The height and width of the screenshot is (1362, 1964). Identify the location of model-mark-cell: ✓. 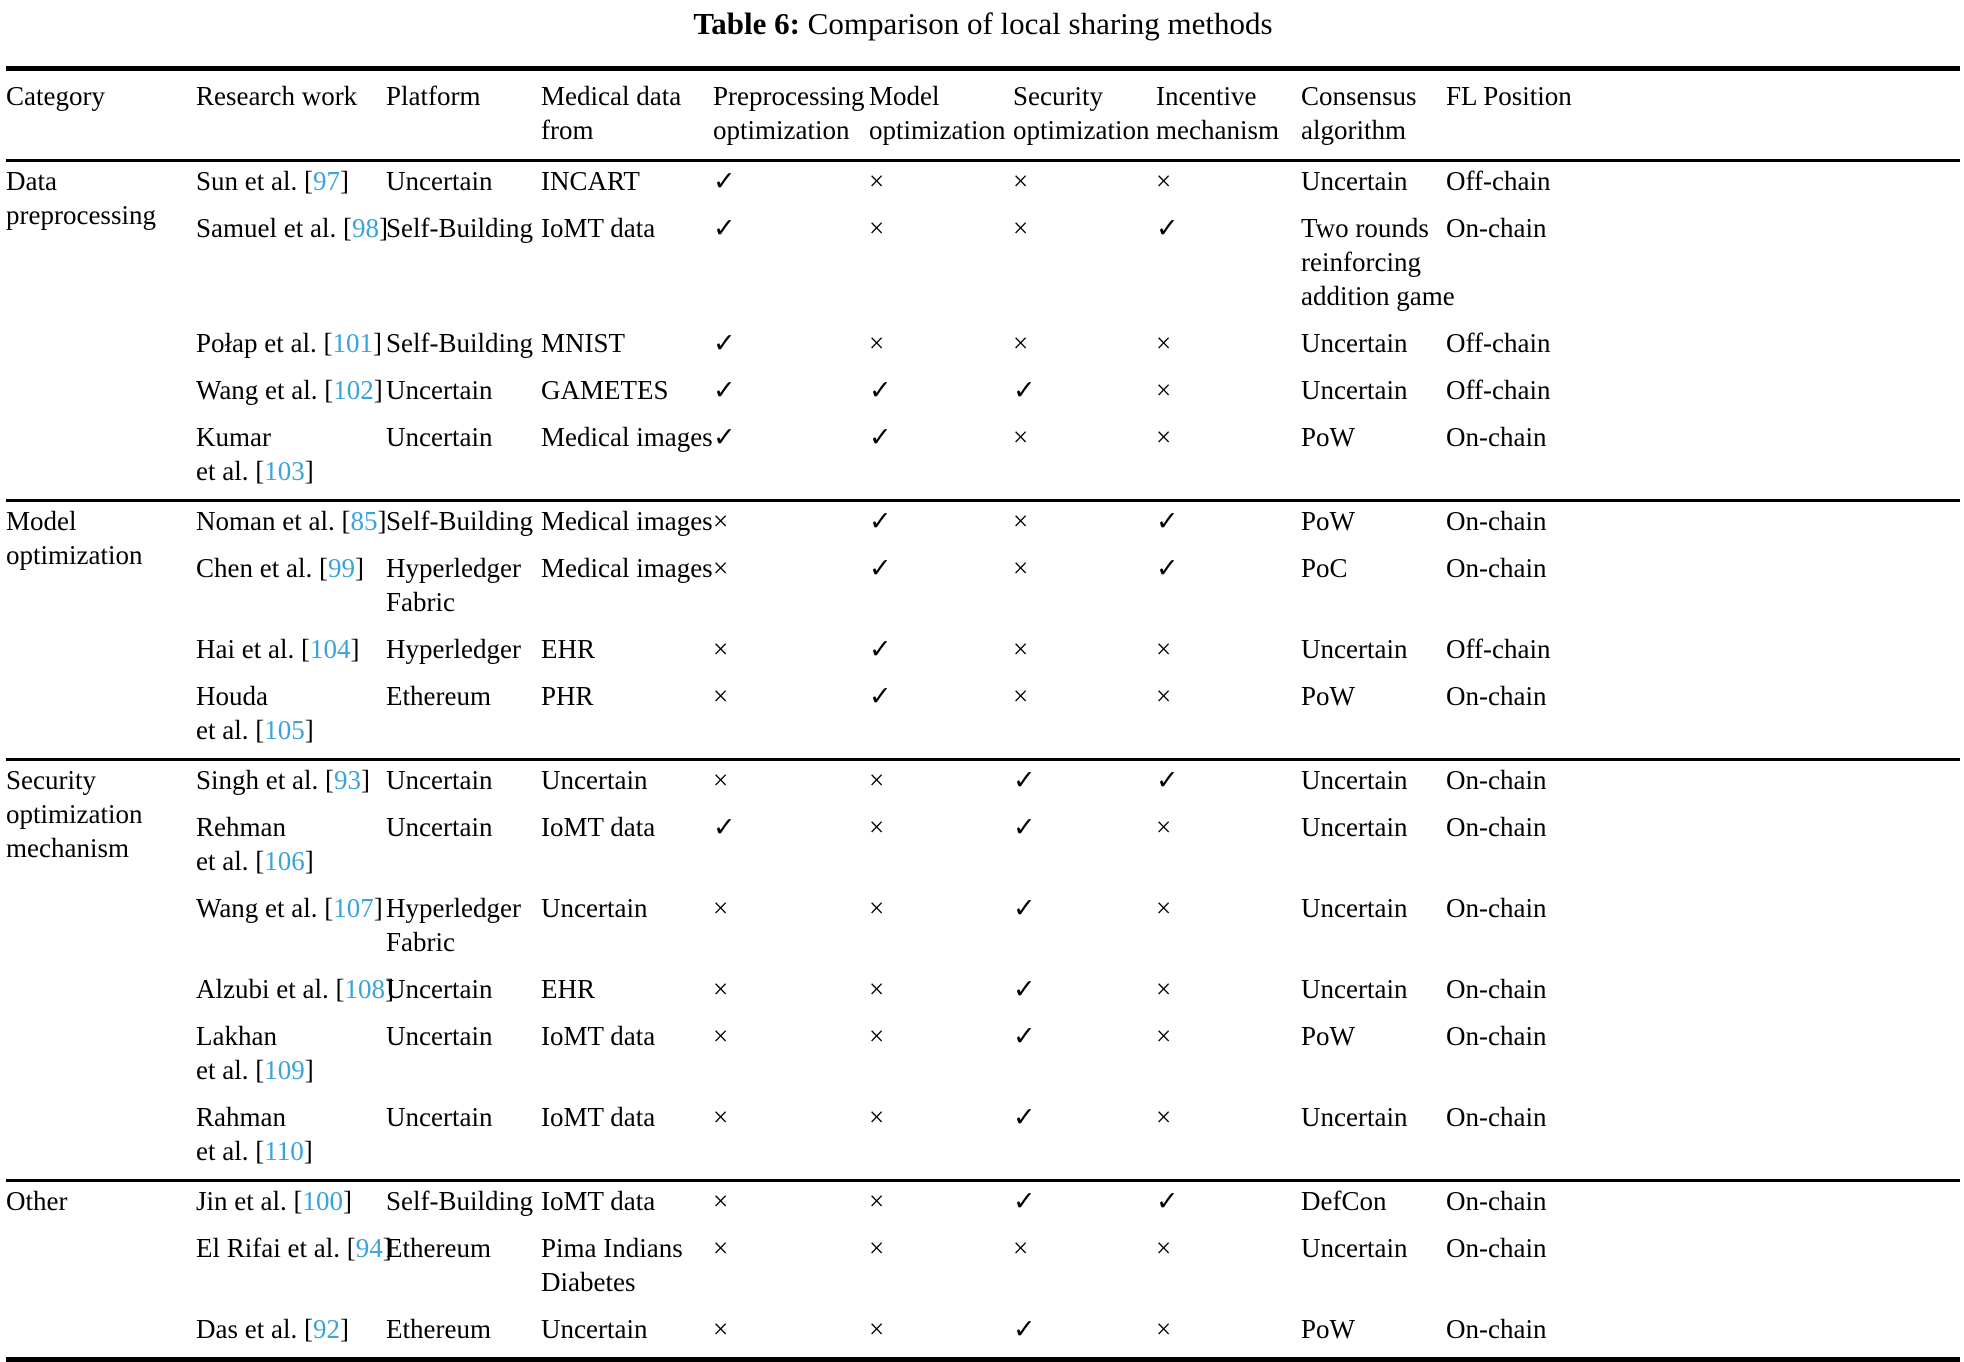
(941, 525).